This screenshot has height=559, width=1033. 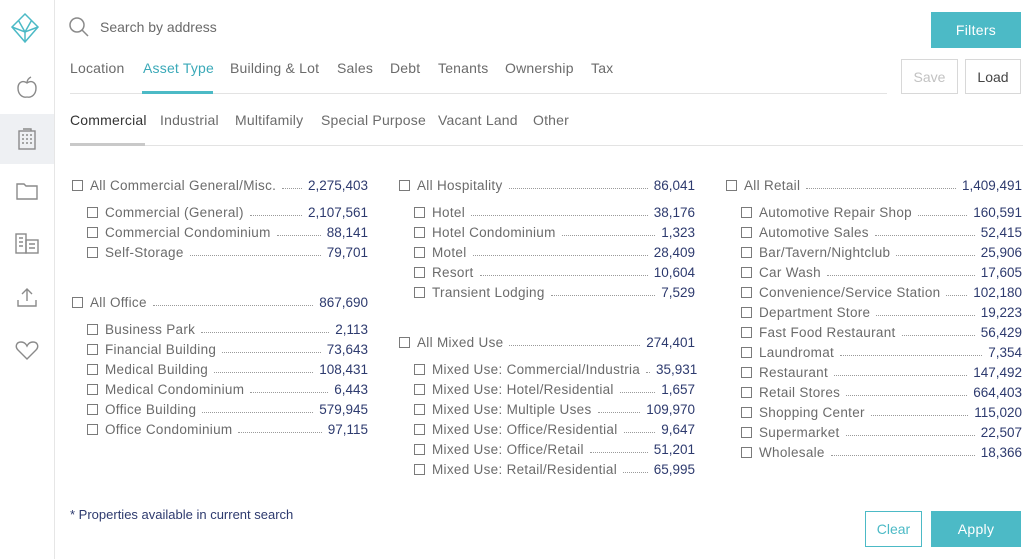 What do you see at coordinates (227, 369) in the screenshot?
I see `list-item: Medical Building 108,431` at bounding box center [227, 369].